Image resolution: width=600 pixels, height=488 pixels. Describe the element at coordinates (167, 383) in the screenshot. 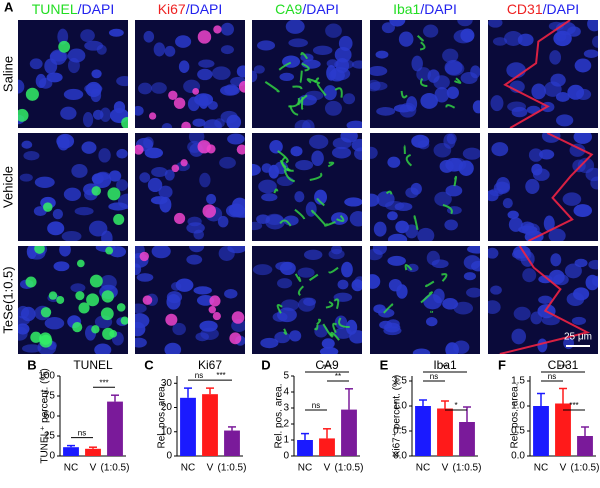

I see `y-tick-label: 30` at that location.